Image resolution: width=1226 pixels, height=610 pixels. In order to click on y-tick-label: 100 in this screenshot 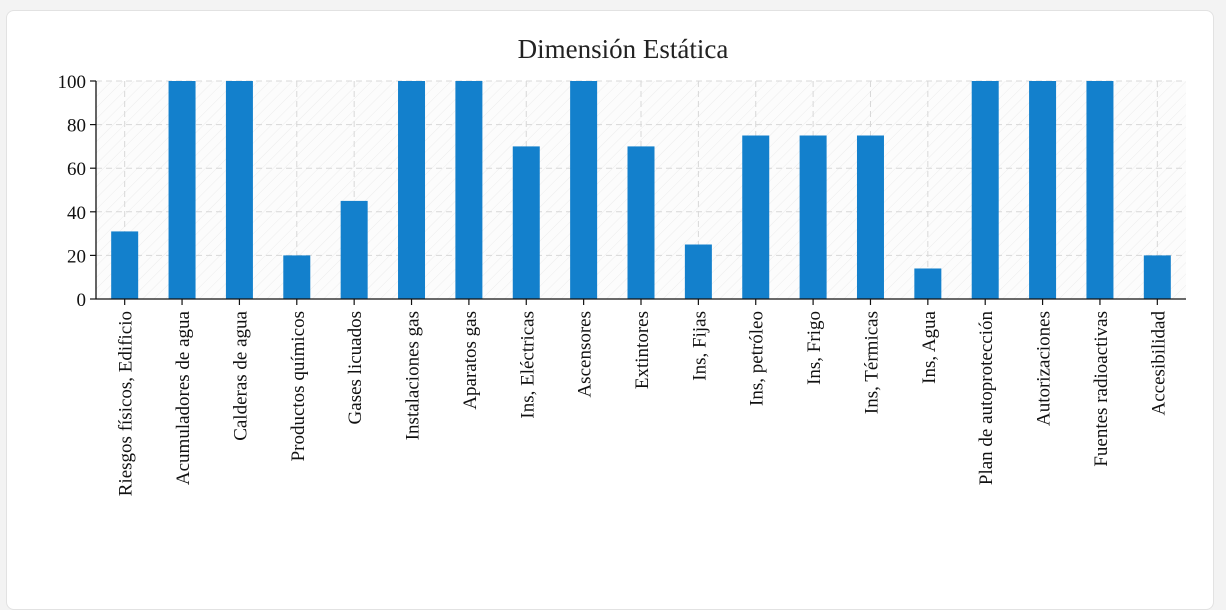, I will do `click(72, 82)`.